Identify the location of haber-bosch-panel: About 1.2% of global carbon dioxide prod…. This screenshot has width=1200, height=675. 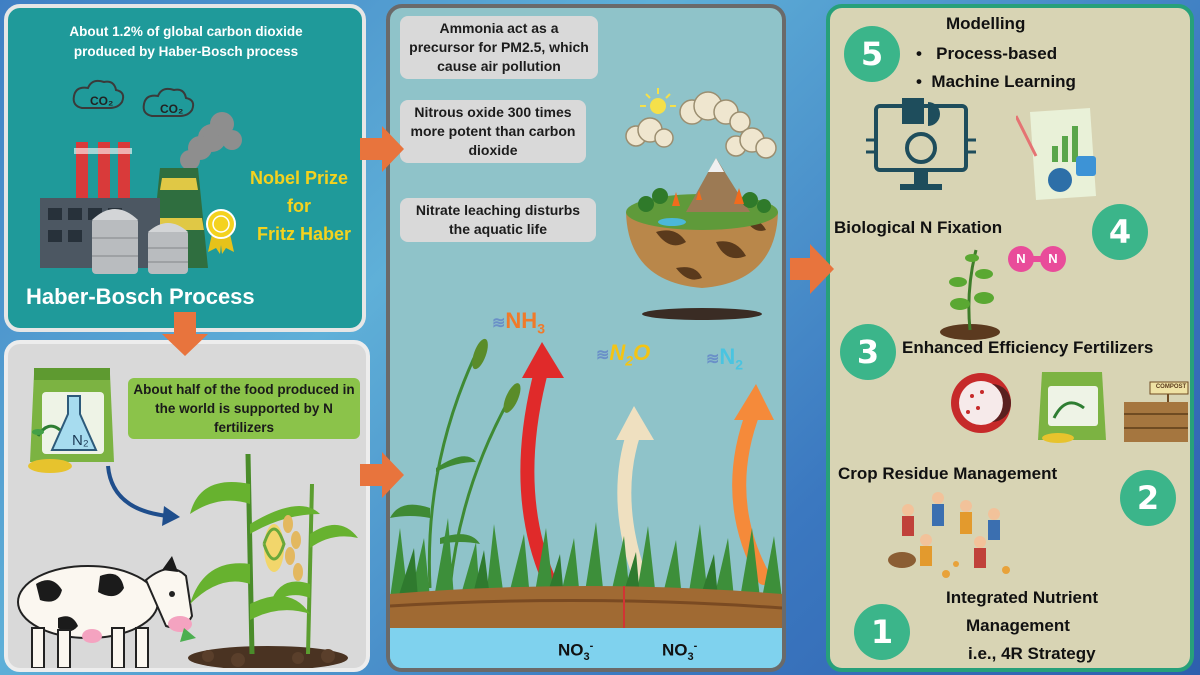
(185, 168).